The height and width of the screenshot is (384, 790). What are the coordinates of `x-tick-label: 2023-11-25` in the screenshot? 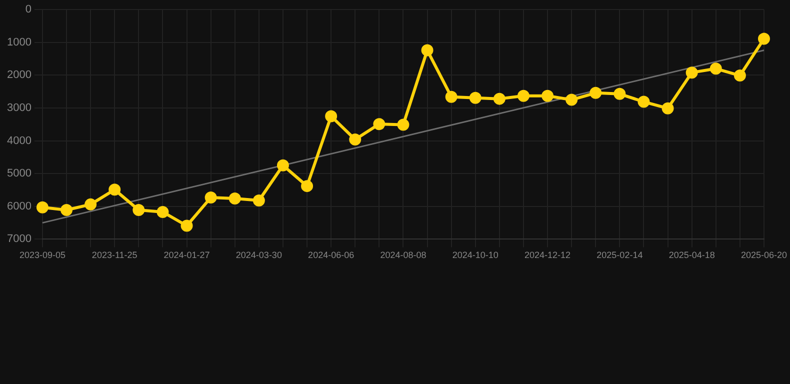 It's located at (115, 255).